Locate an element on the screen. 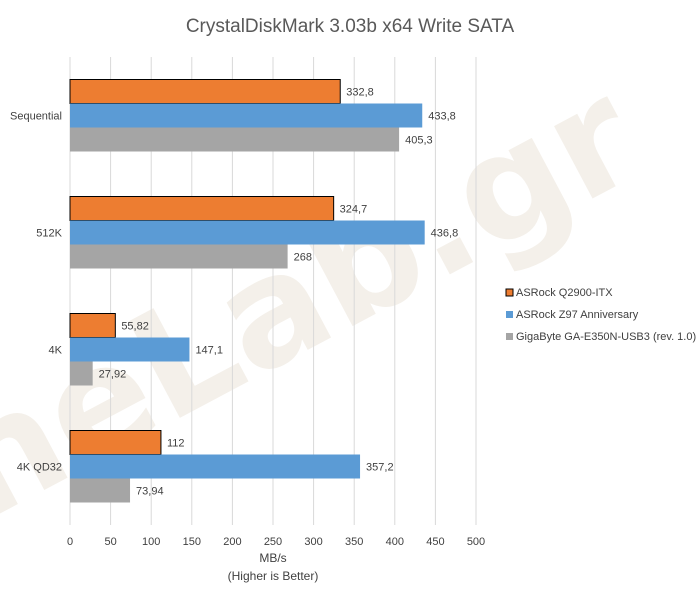 This screenshot has width=700, height=605. legend-label: ASRock Z97 Anniversary is located at coordinates (577, 315).